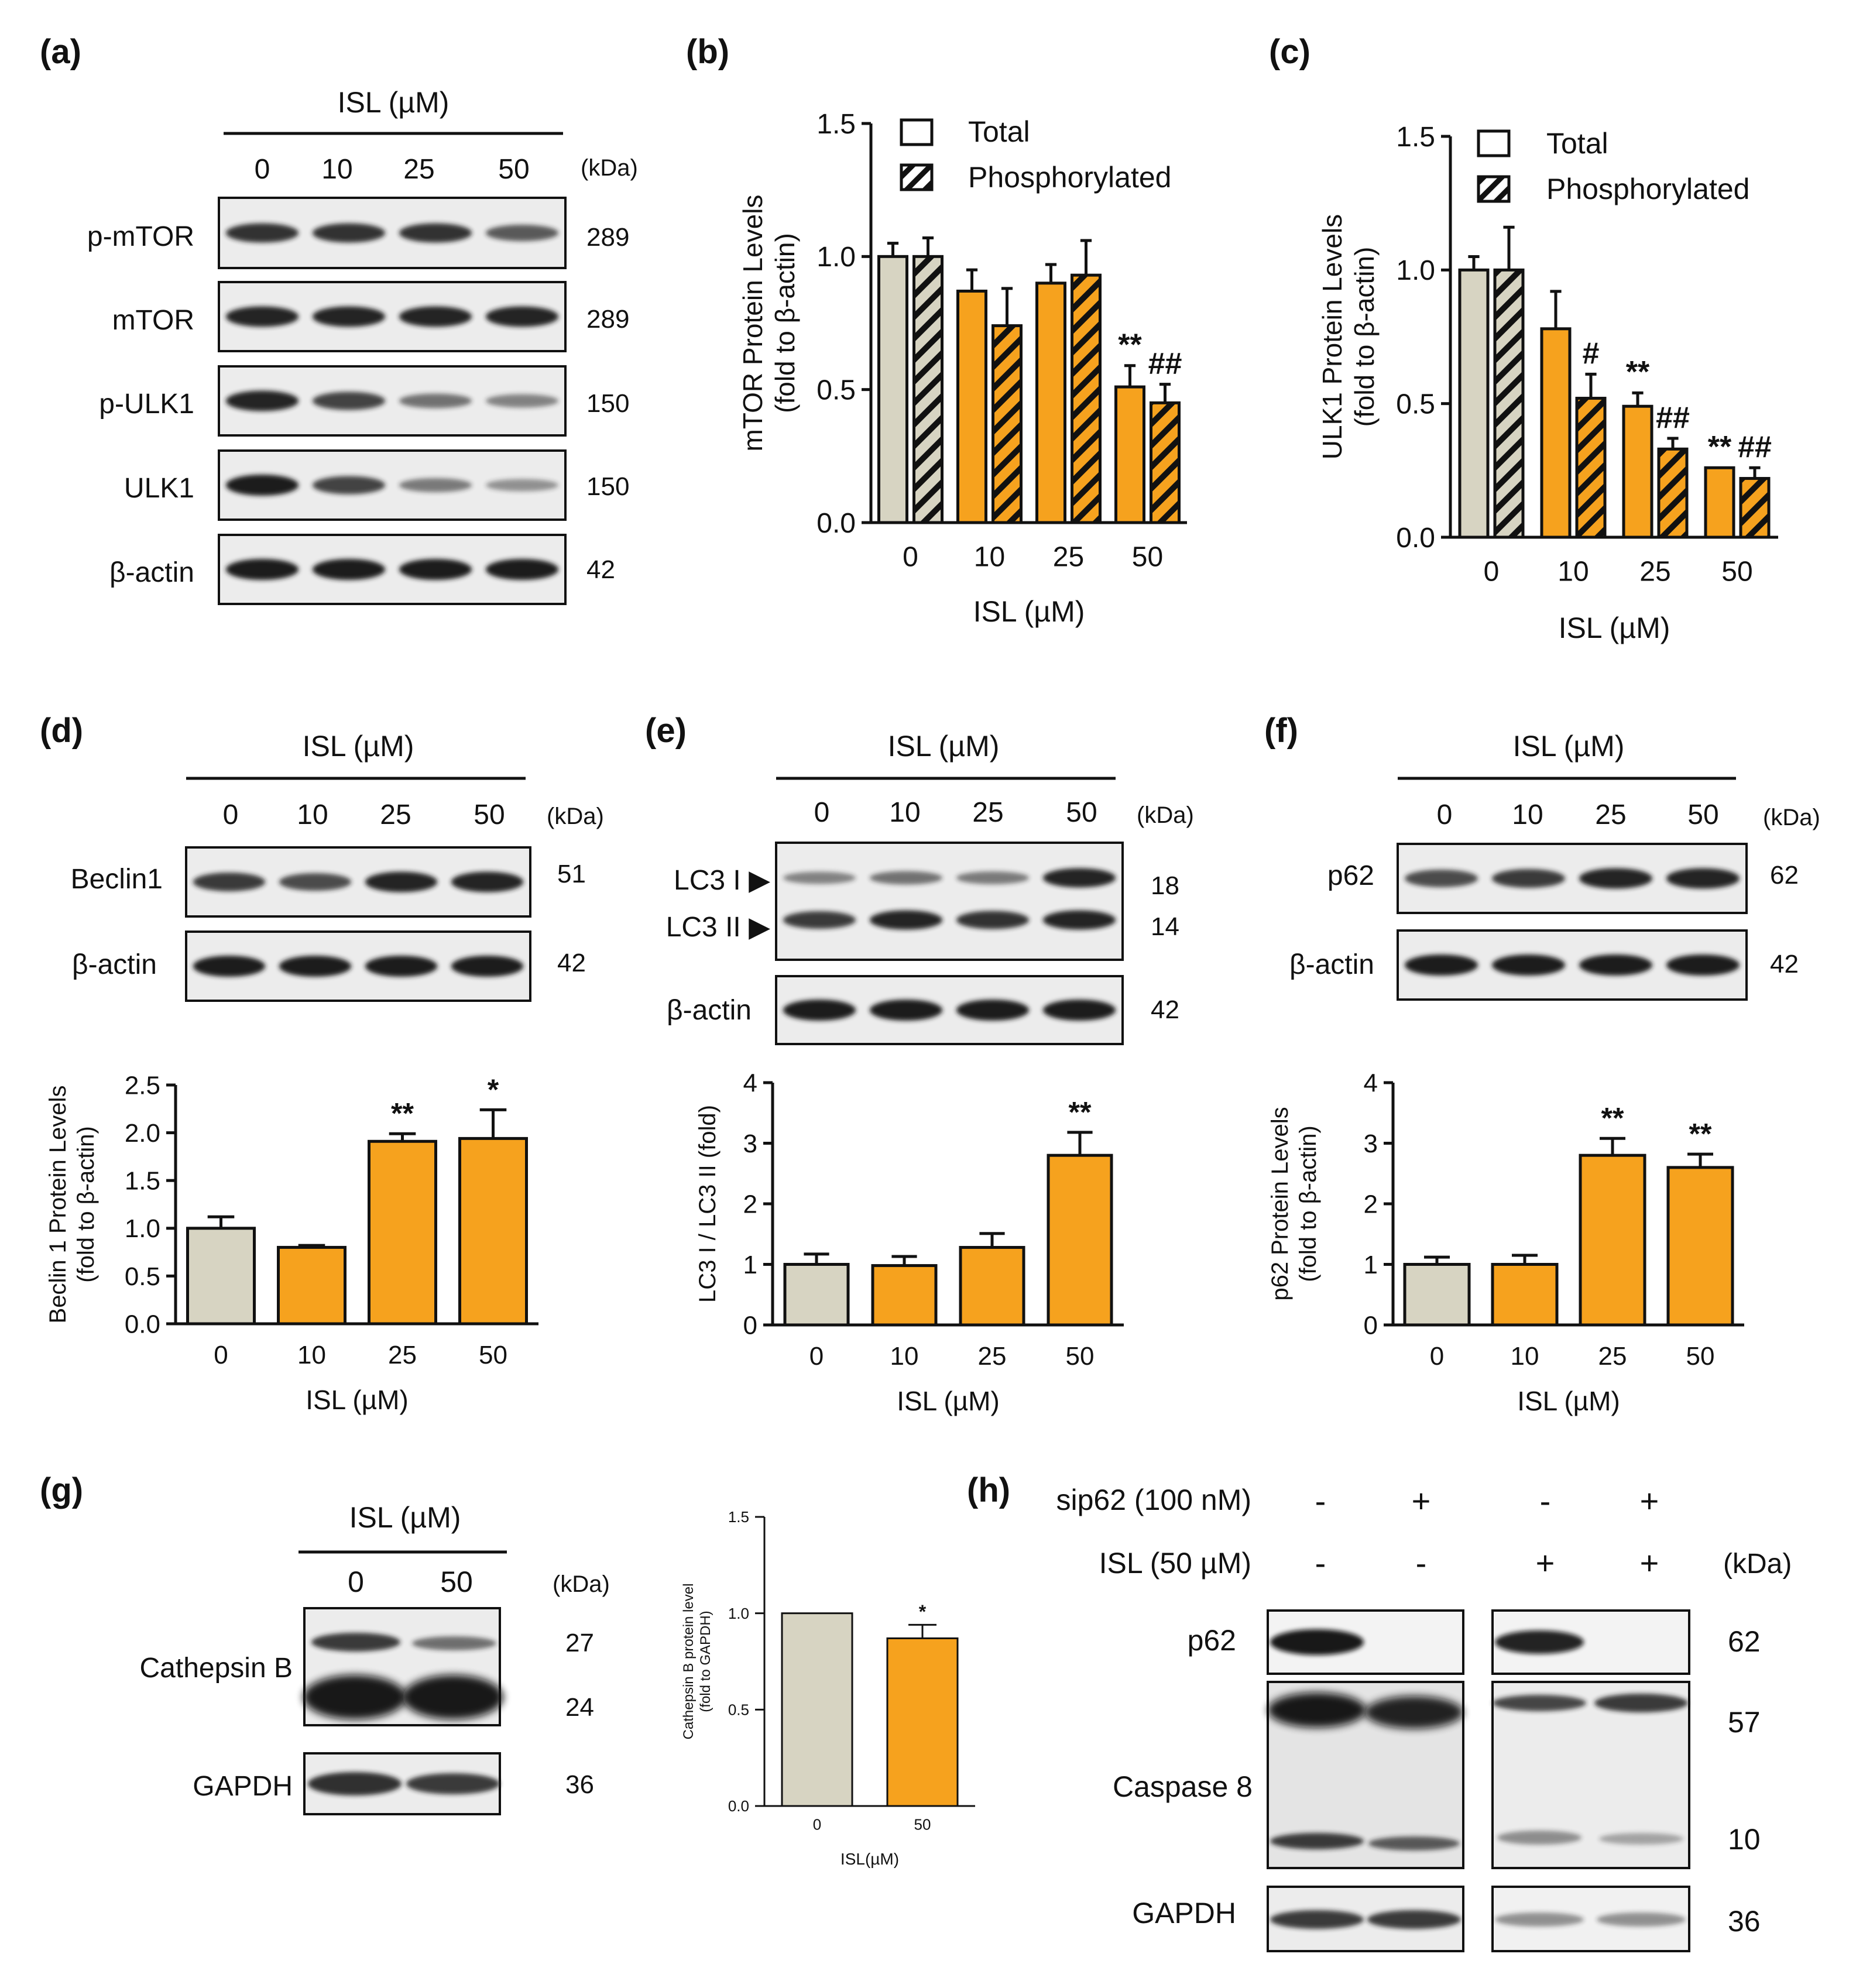 The image size is (1856, 1988). What do you see at coordinates (1614, 628) in the screenshot?
I see `x-axis-label-c: ISL (µM)` at bounding box center [1614, 628].